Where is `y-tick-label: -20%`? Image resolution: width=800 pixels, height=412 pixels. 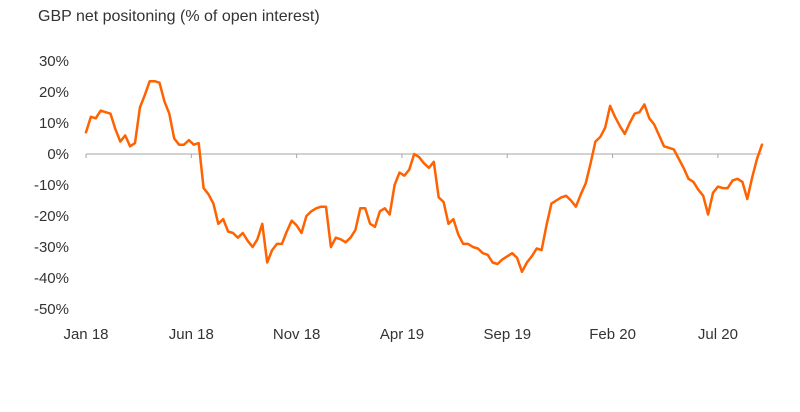 y-tick-label: -20% is located at coordinates (51, 216).